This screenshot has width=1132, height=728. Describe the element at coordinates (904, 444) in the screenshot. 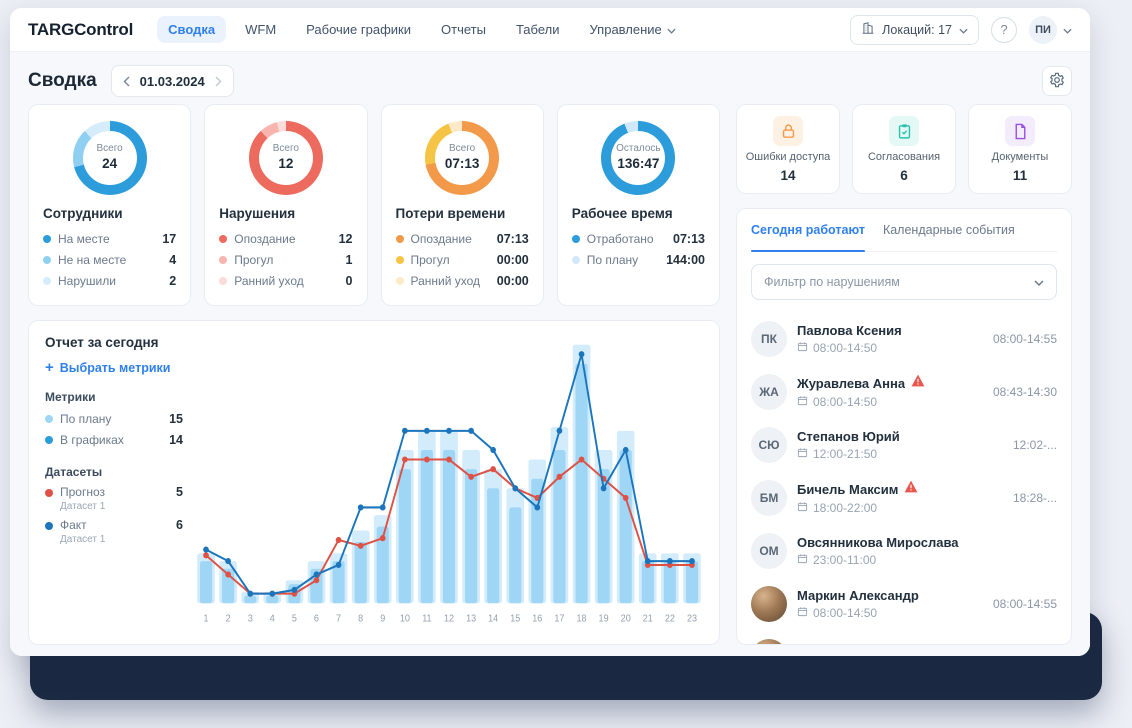

I see `employee-row: СЮ Степанов Юрий 12:00-21:50` at that location.